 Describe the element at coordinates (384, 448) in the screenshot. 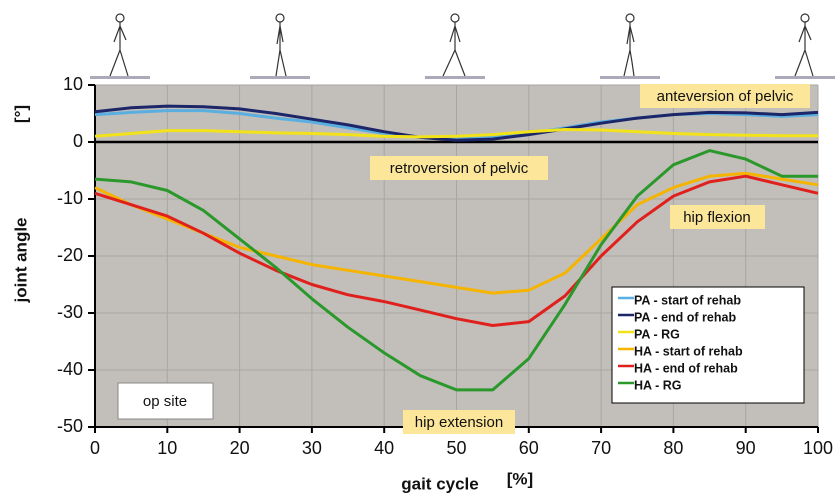

I see `x-tick-label: 40` at that location.